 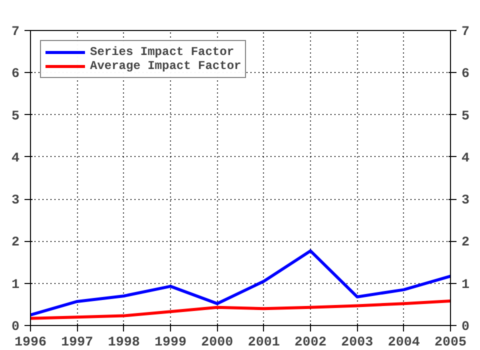 What do you see at coordinates (264, 343) in the screenshot?
I see `x-tick-label: 2001` at bounding box center [264, 343].